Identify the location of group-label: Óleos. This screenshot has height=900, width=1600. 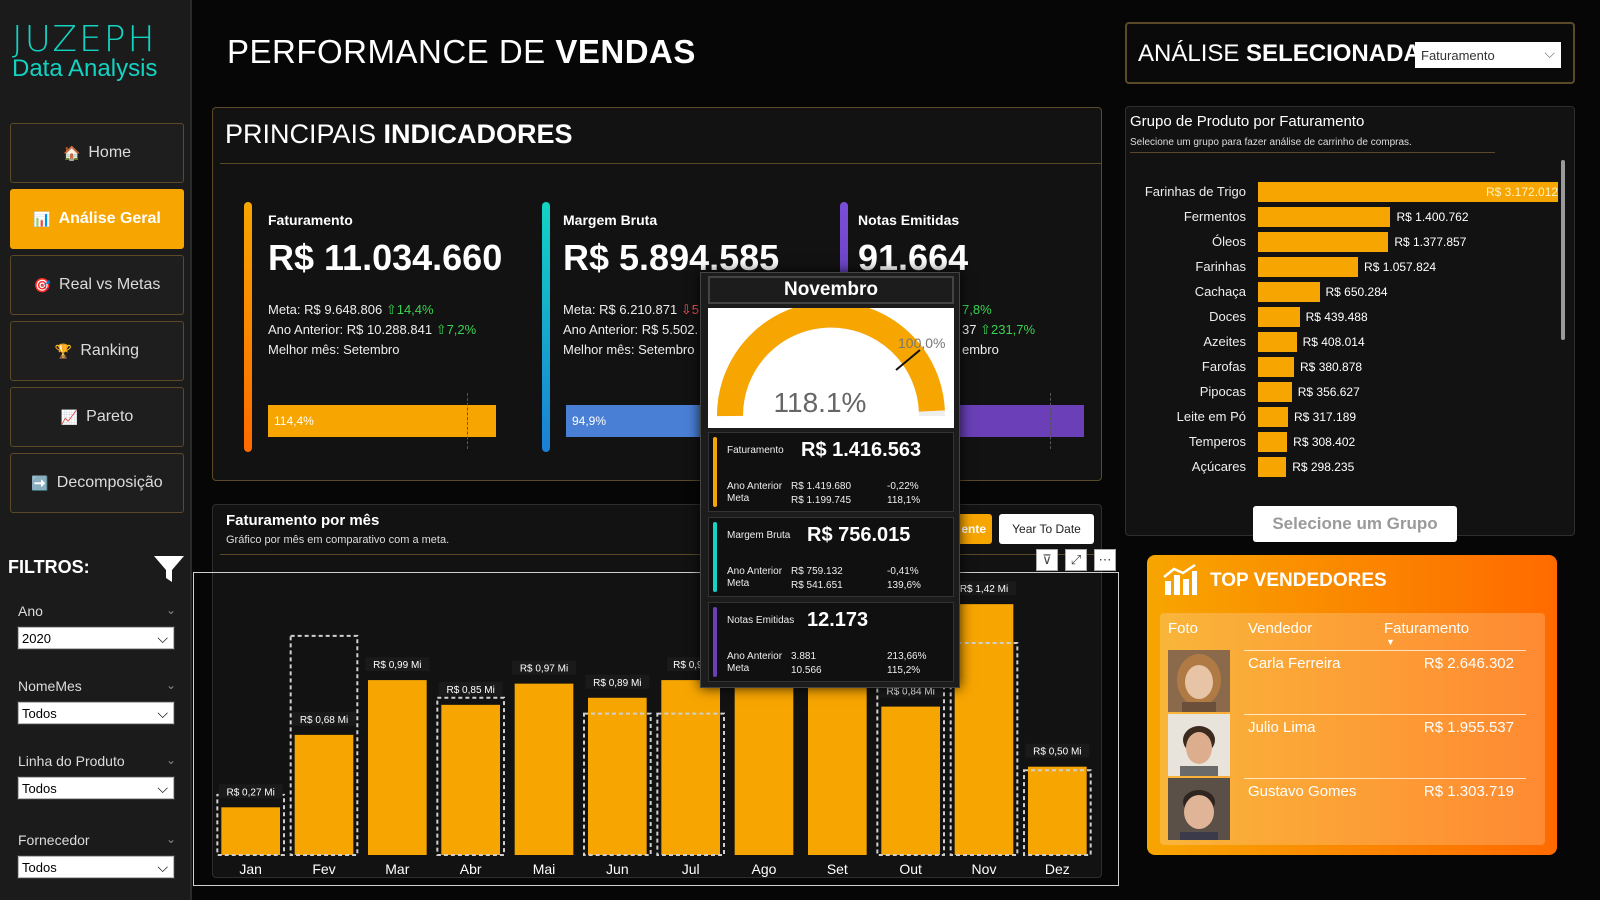
(1229, 241).